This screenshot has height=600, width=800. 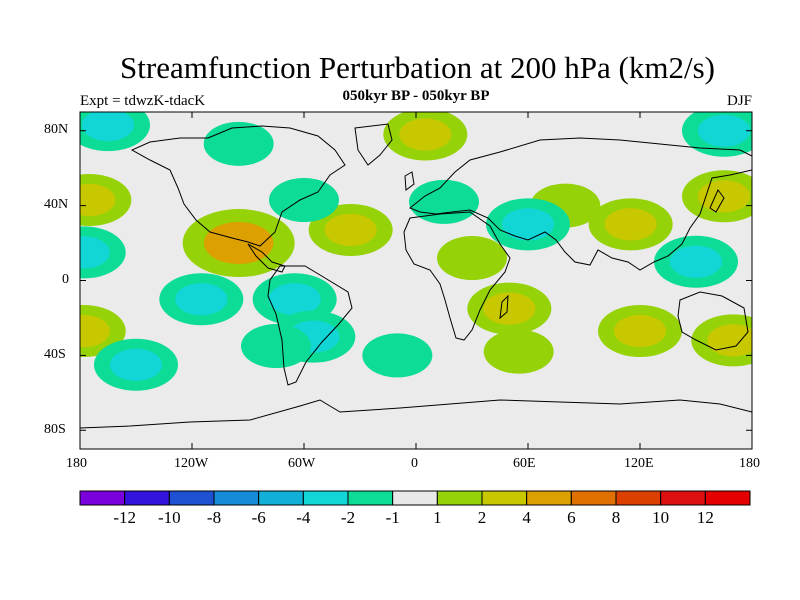 I want to click on coastline-eurasia, so click(x=580, y=204).